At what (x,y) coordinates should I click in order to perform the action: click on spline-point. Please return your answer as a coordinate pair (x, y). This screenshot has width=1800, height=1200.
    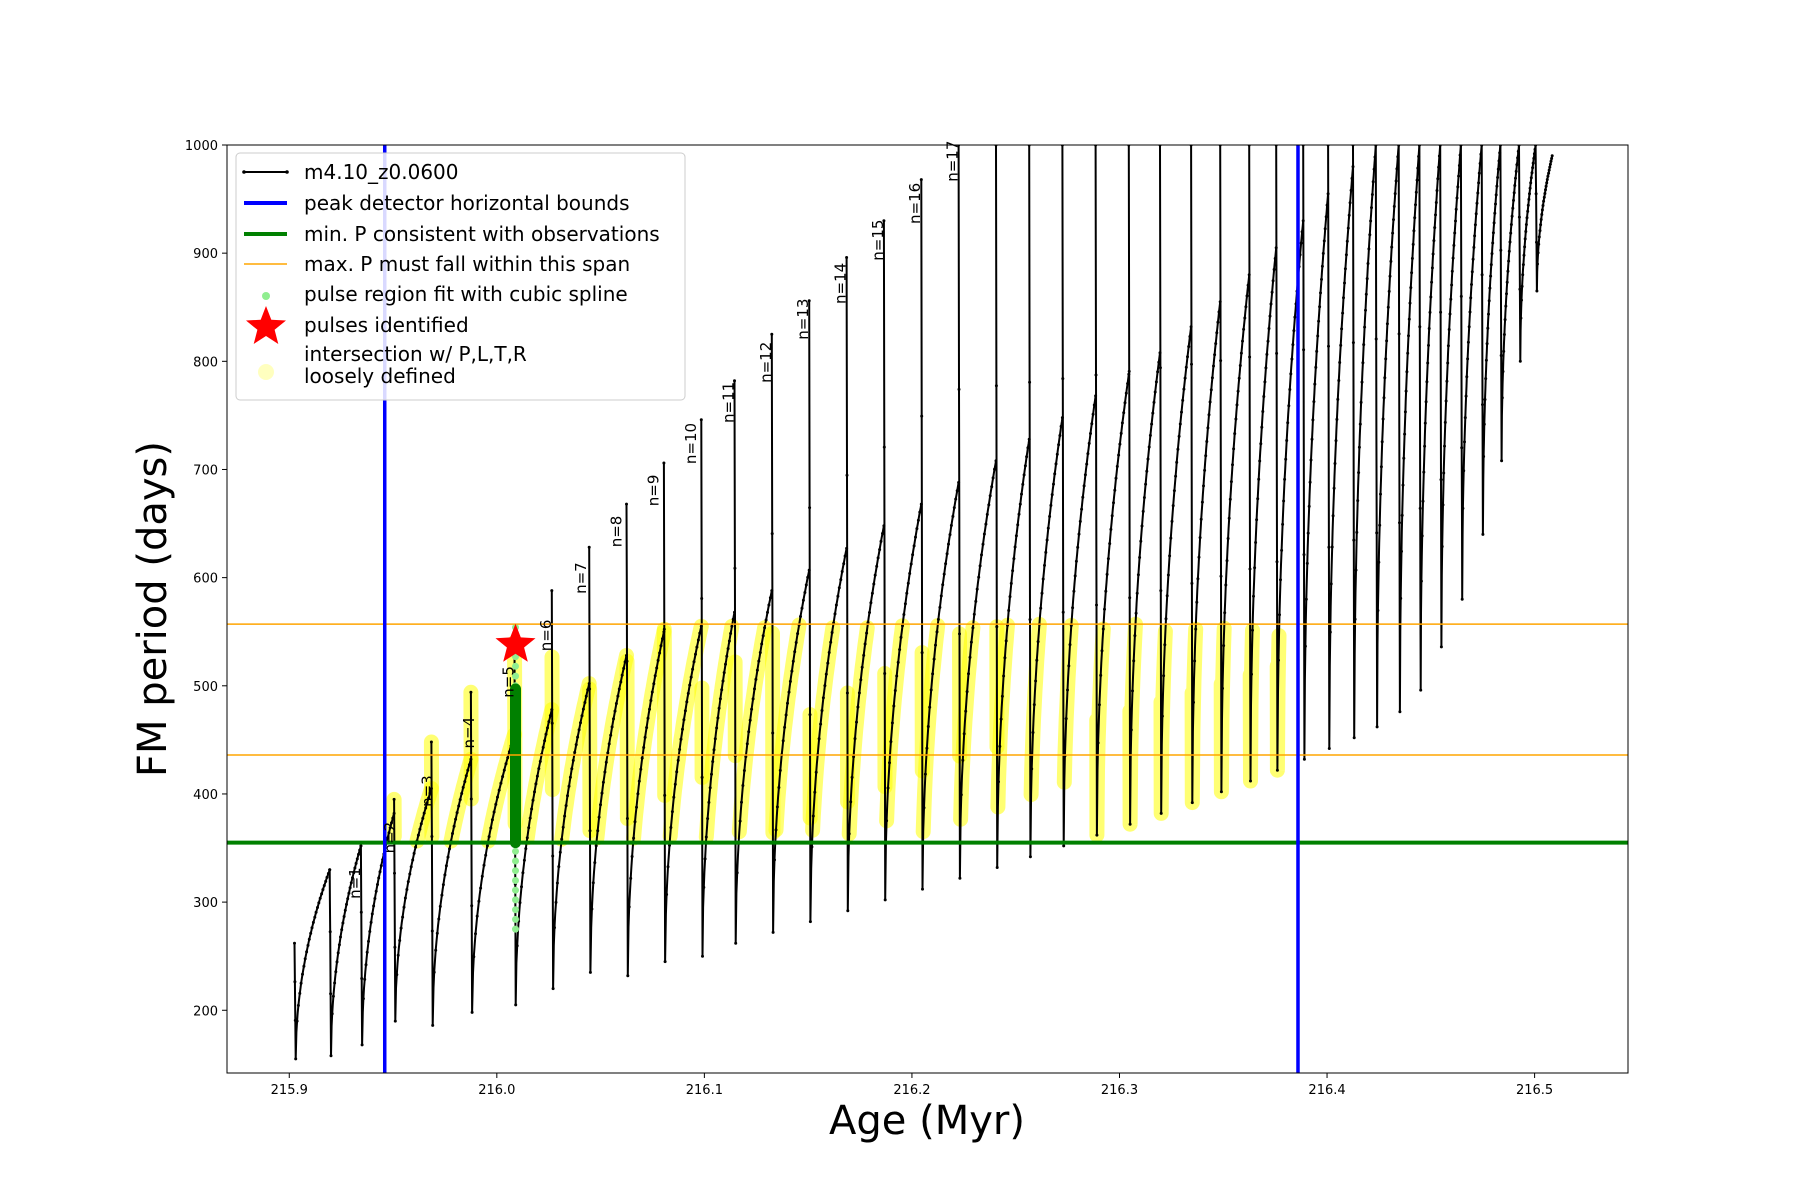
    Looking at the image, I should click on (515, 676).